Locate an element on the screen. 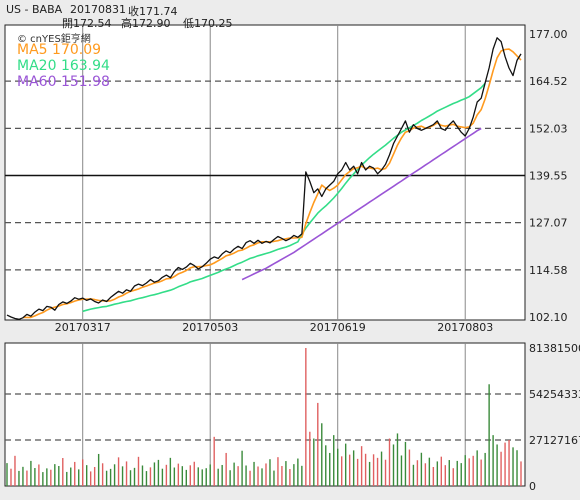  legend-ma5: MA5 170.09 is located at coordinates (59, 50).